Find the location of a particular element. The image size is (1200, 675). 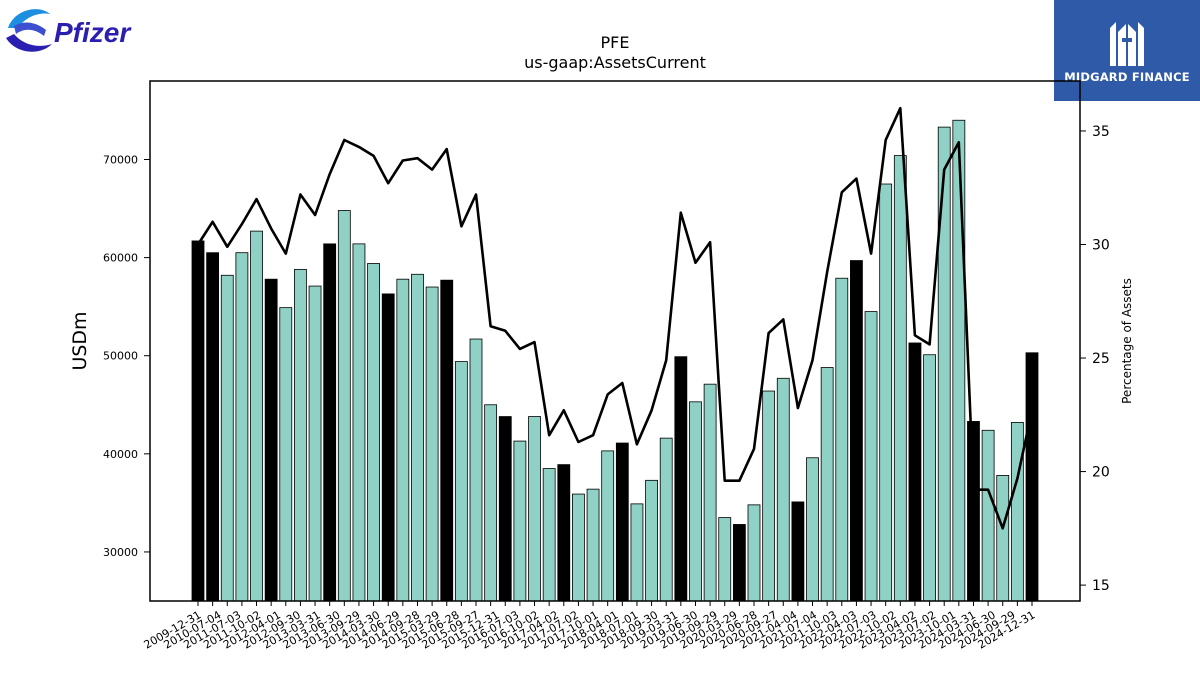

y-tick-label: 70000 is located at coordinates (120, 159).